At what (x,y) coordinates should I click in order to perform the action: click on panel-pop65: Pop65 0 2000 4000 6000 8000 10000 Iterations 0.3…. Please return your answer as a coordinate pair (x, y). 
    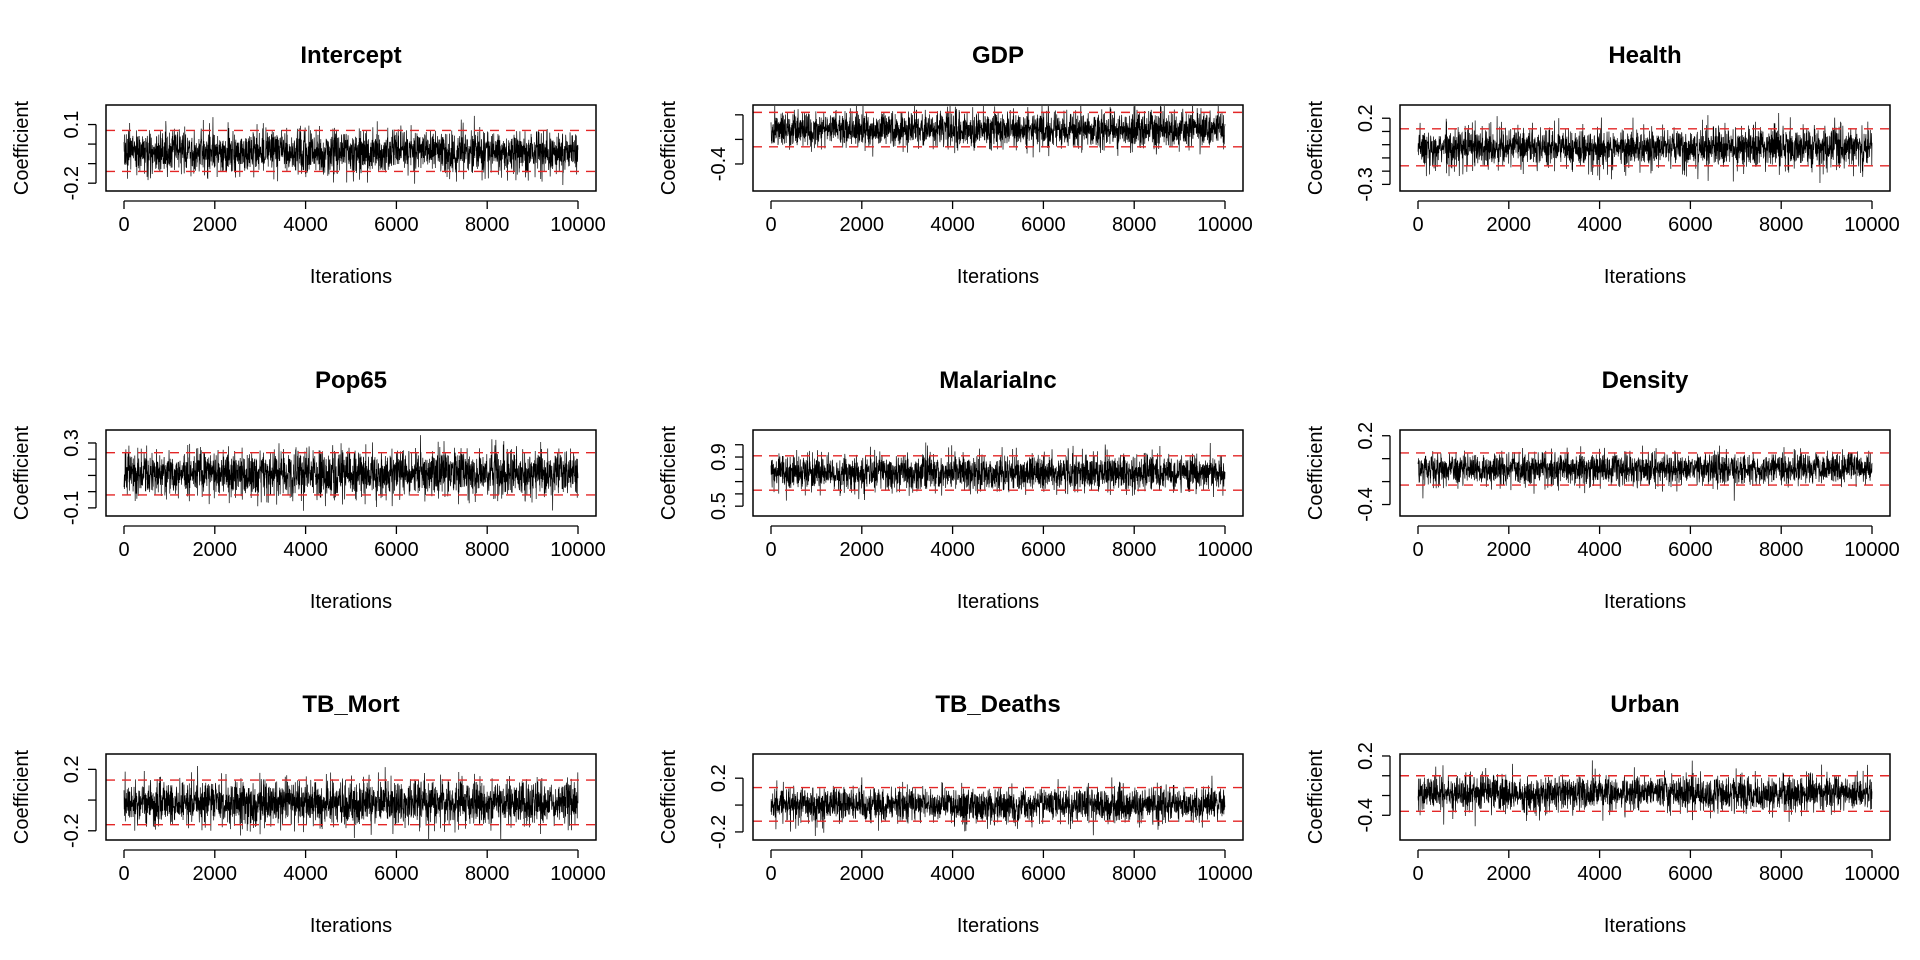
    Looking at the image, I should click on (308, 490).